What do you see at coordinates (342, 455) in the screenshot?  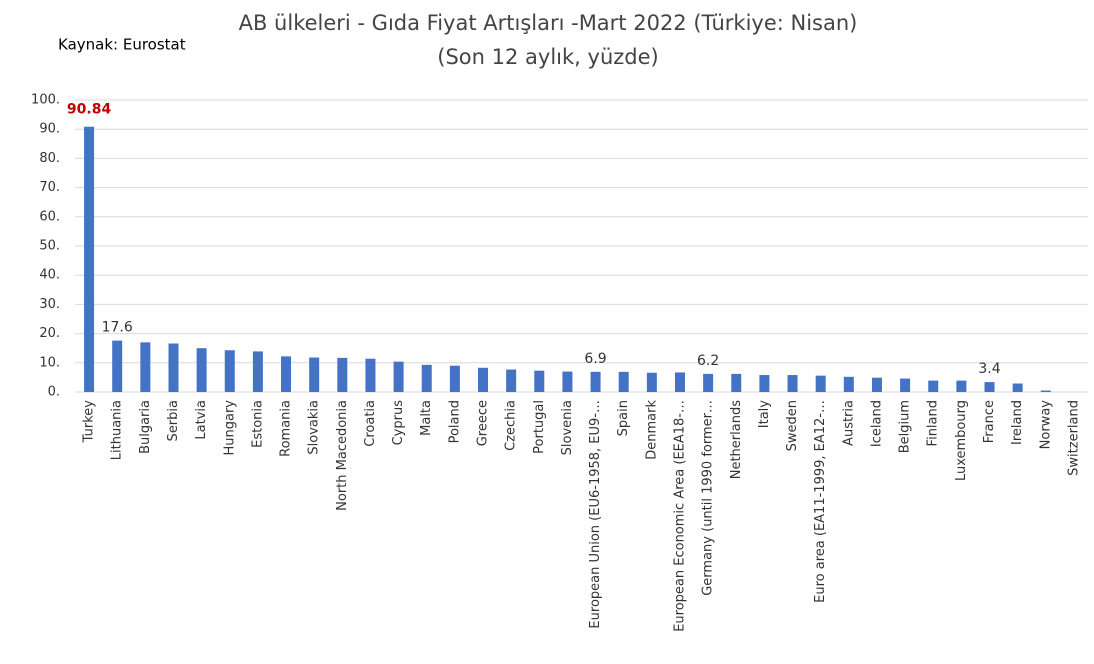 I see `x-tick-label: North Macedonia` at bounding box center [342, 455].